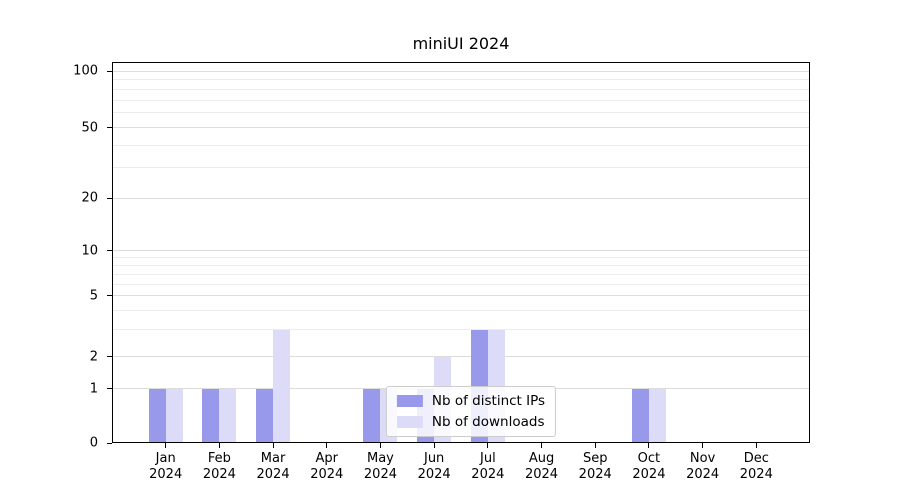 This screenshot has width=900, height=500. Describe the element at coordinates (219, 458) in the screenshot. I see `x-tick-label-line: Feb` at that location.